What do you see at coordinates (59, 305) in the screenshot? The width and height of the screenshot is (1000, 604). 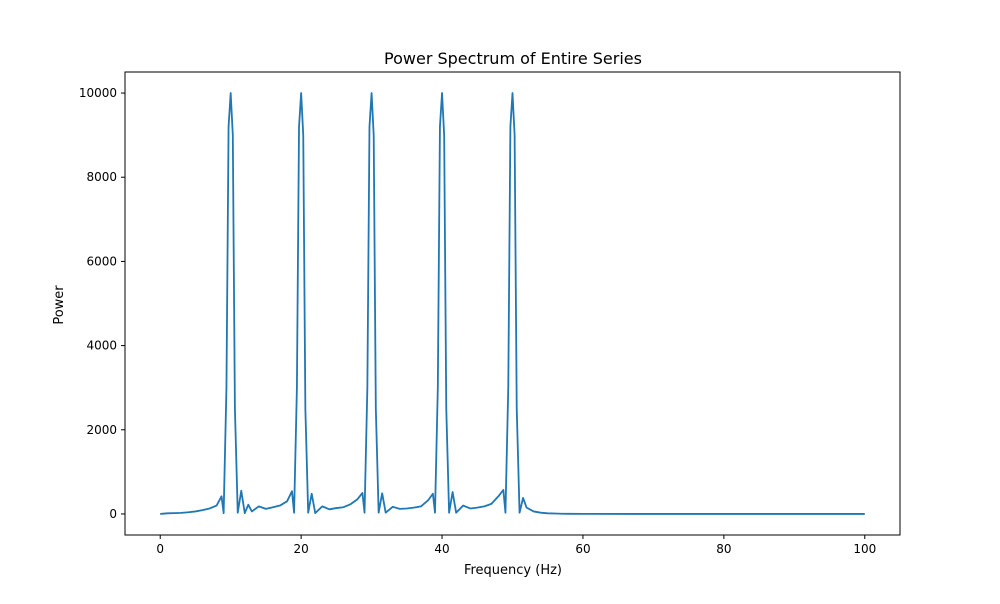 I see `y-axis-label: Power` at bounding box center [59, 305].